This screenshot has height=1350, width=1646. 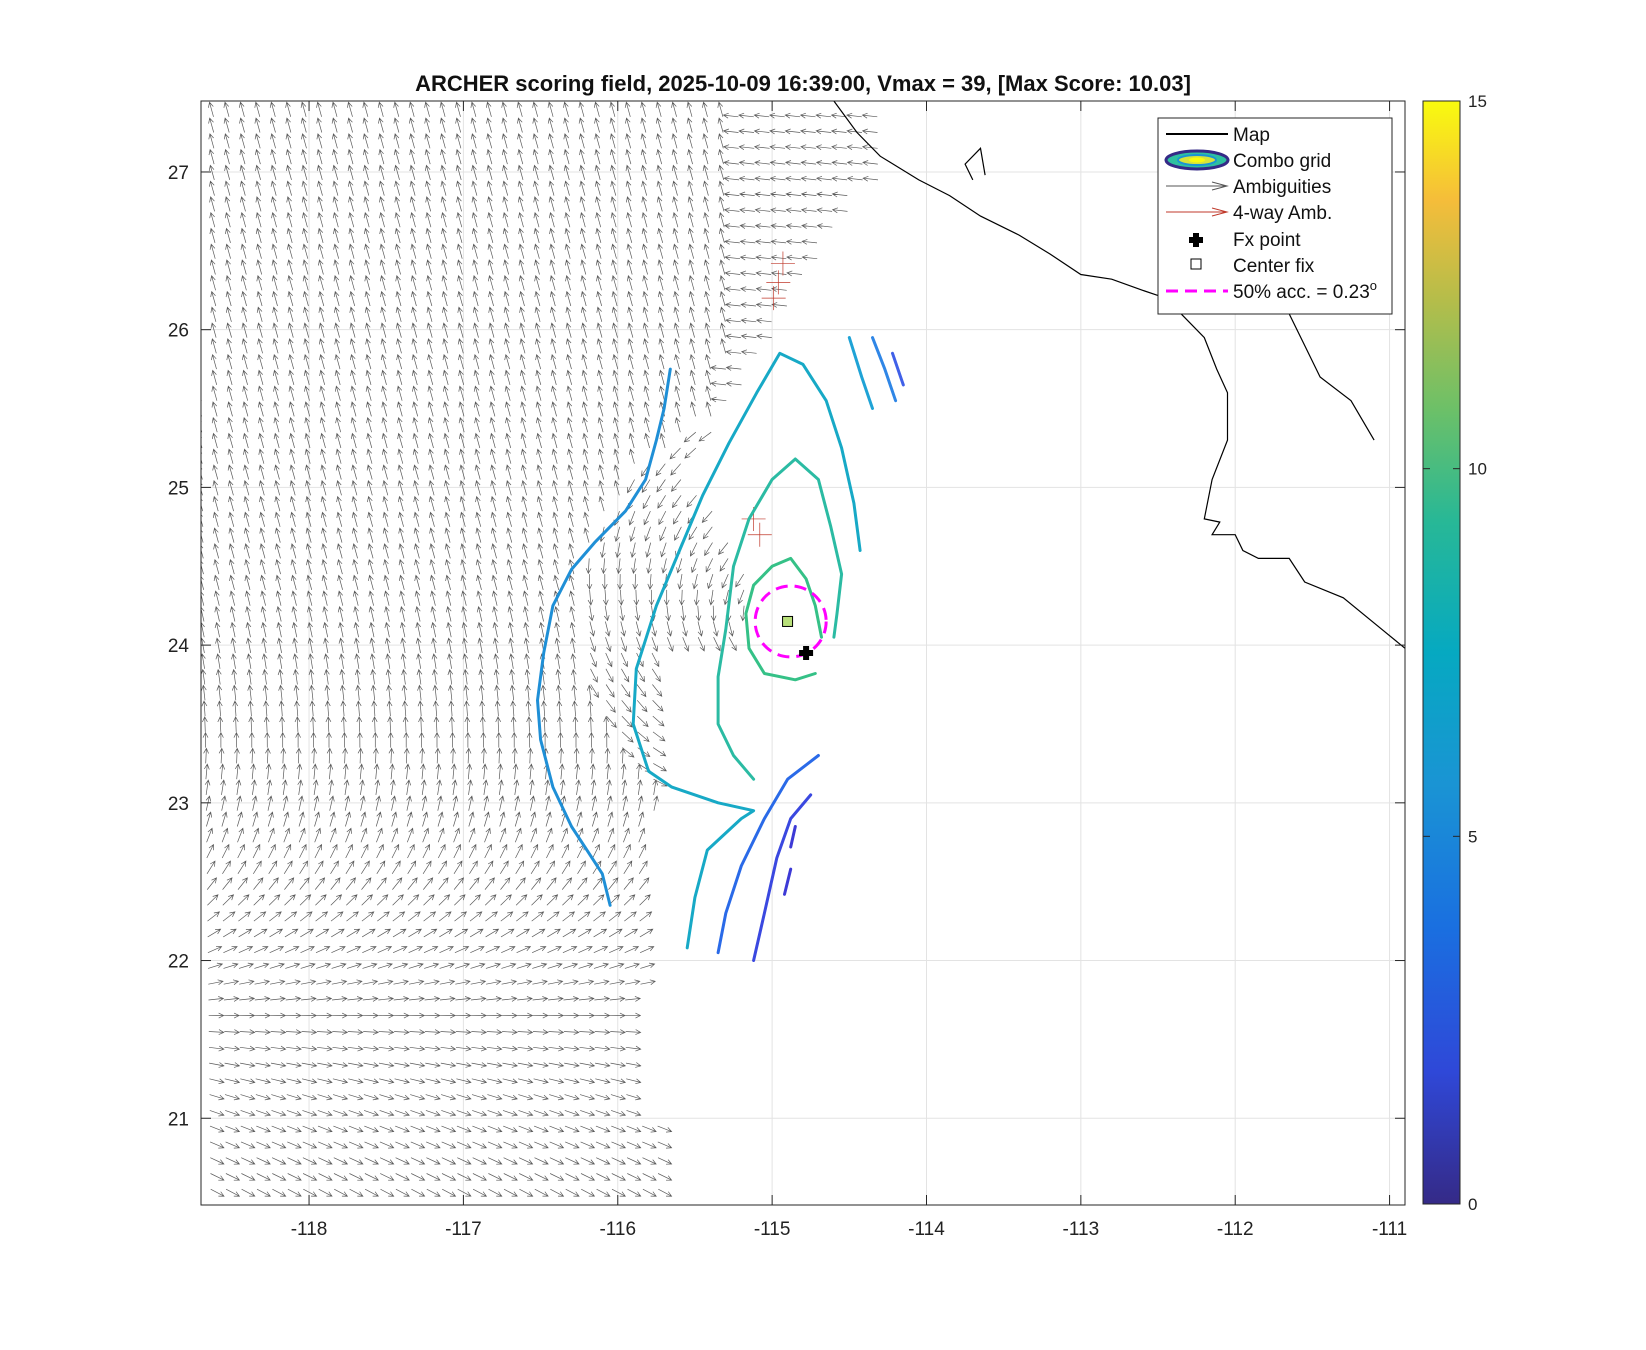 I want to click on y-tick-label: 27, so click(x=178, y=173).